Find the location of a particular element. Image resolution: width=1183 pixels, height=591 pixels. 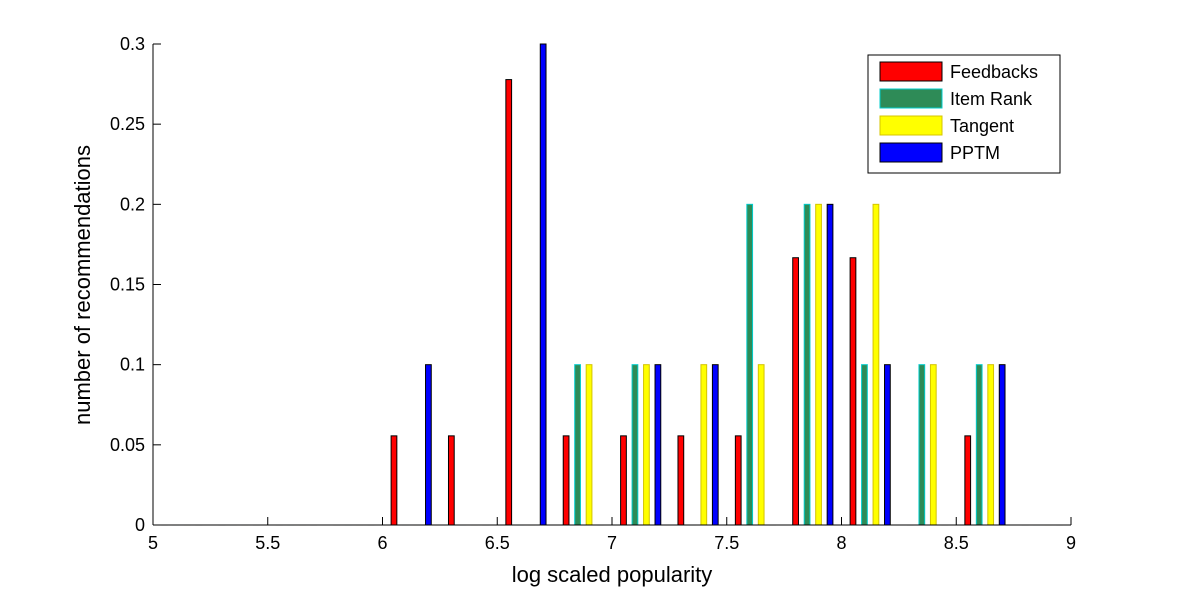

y-tick-label: 0.05 is located at coordinates (127, 445).